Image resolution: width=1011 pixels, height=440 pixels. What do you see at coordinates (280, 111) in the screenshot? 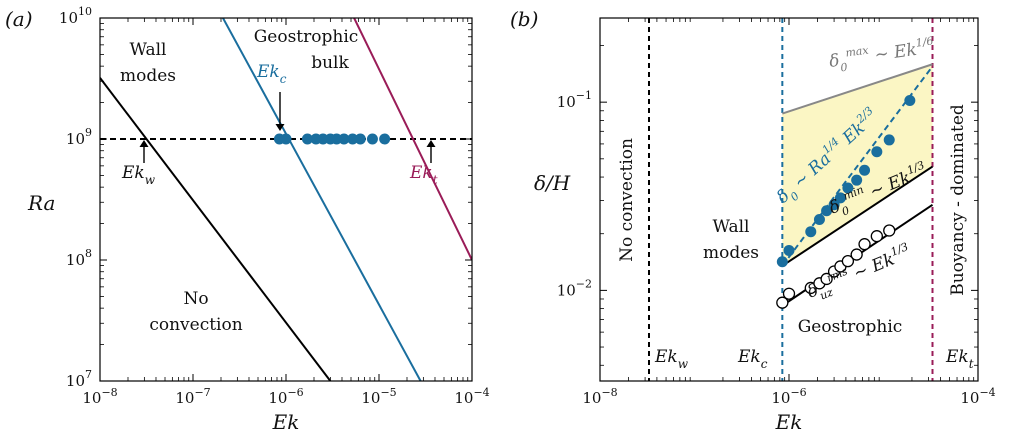
I see `arrow-ek-c` at bounding box center [280, 111].